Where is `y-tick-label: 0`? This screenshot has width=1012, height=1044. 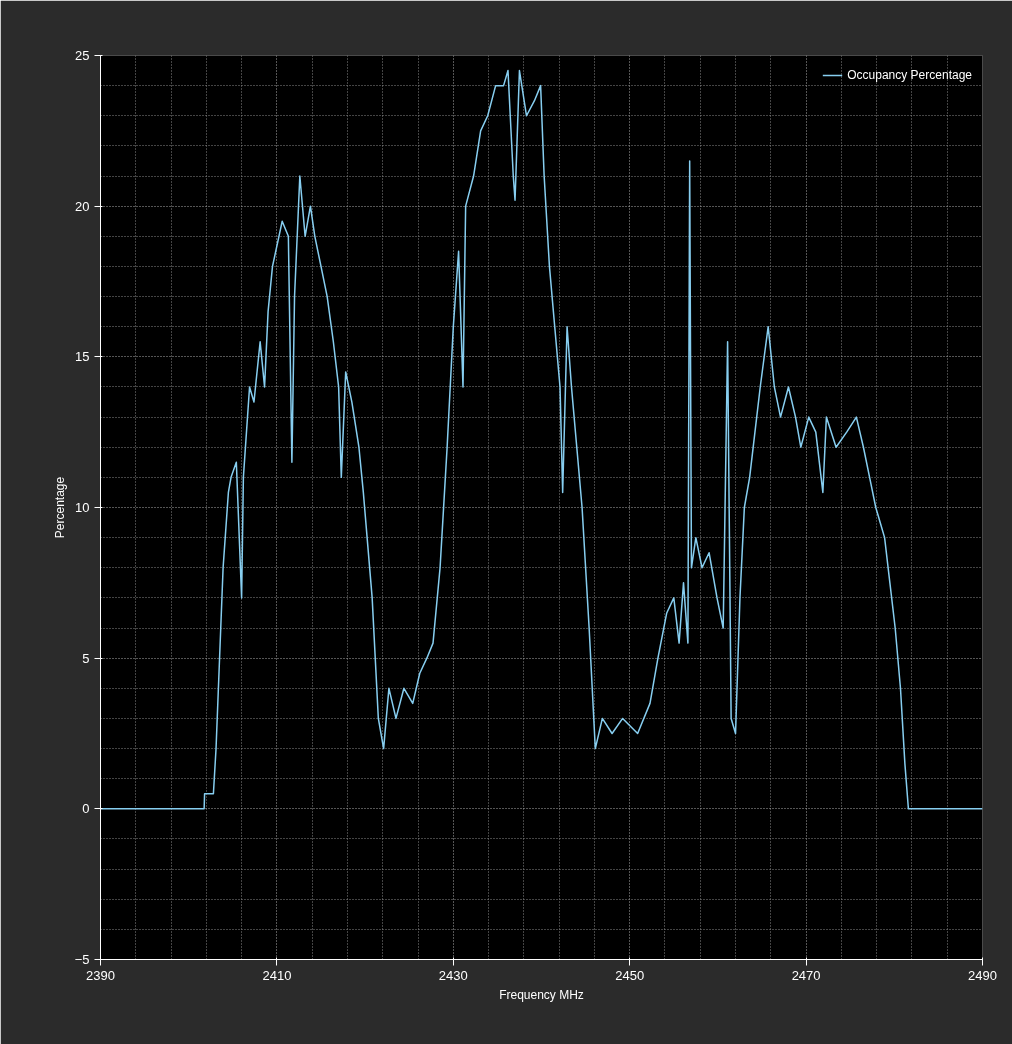 y-tick-label: 0 is located at coordinates (86, 809).